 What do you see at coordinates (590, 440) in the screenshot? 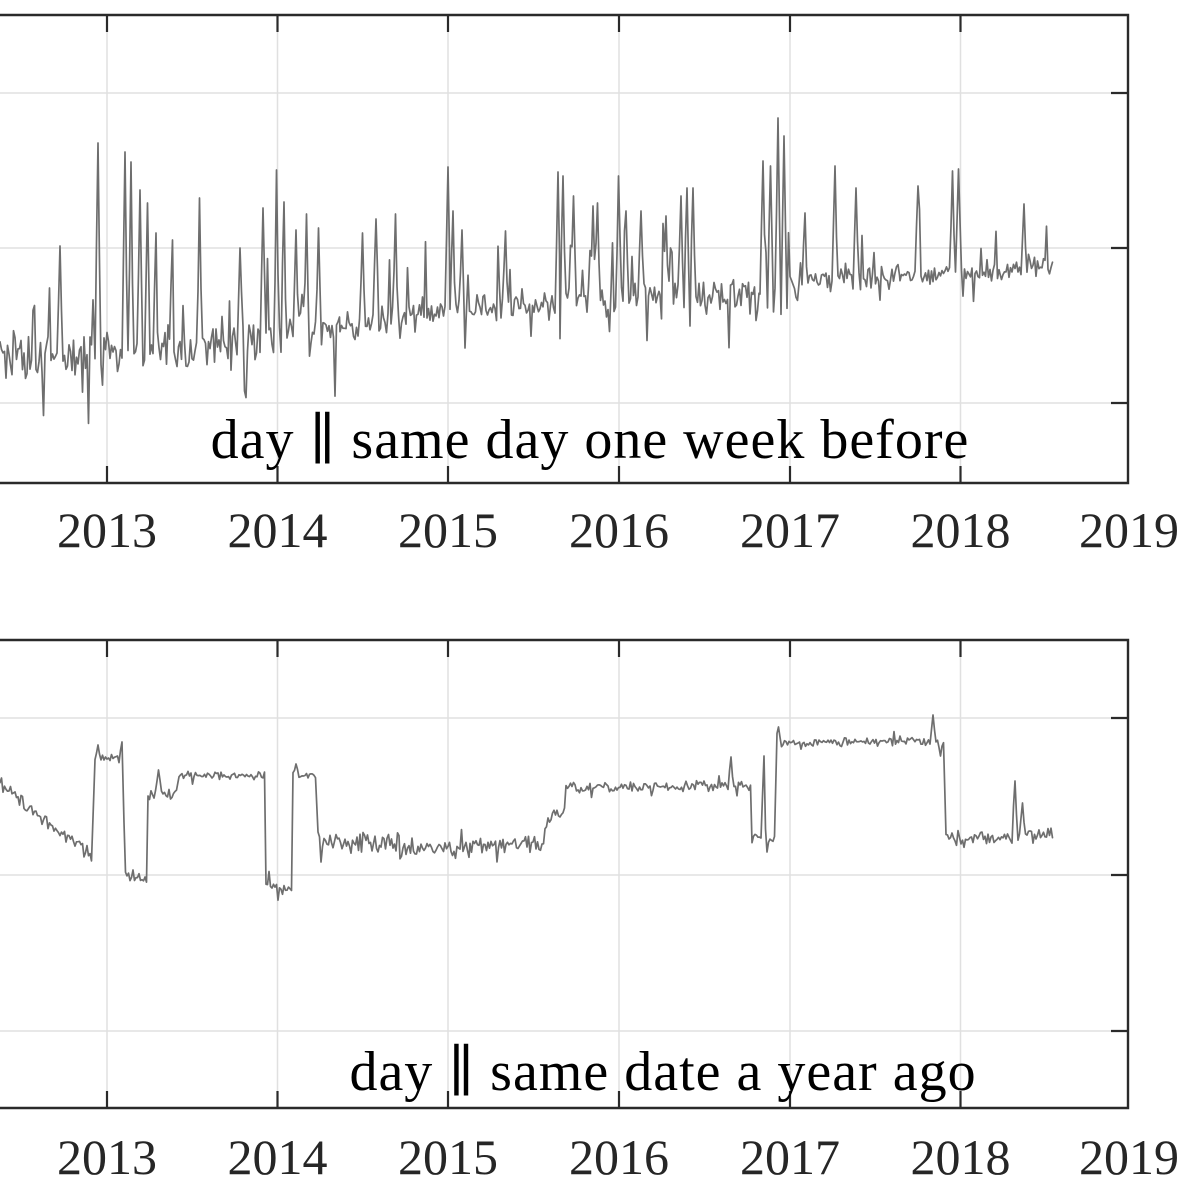
I see `series-annotation-top: day ∥ same day one week before` at bounding box center [590, 440].